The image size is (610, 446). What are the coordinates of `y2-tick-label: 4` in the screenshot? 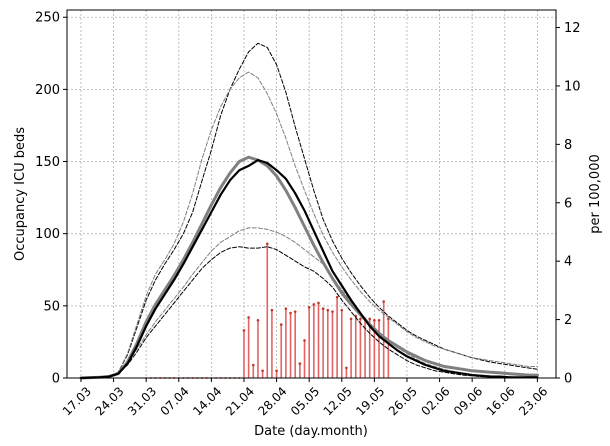 It's located at (568, 262).